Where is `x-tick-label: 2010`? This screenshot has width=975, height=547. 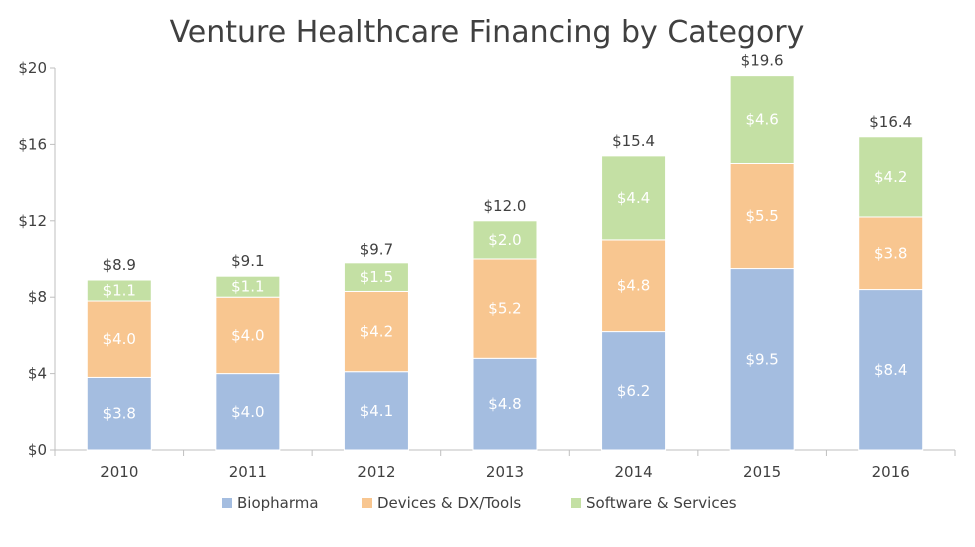 x-tick-label: 2010 is located at coordinates (119, 472).